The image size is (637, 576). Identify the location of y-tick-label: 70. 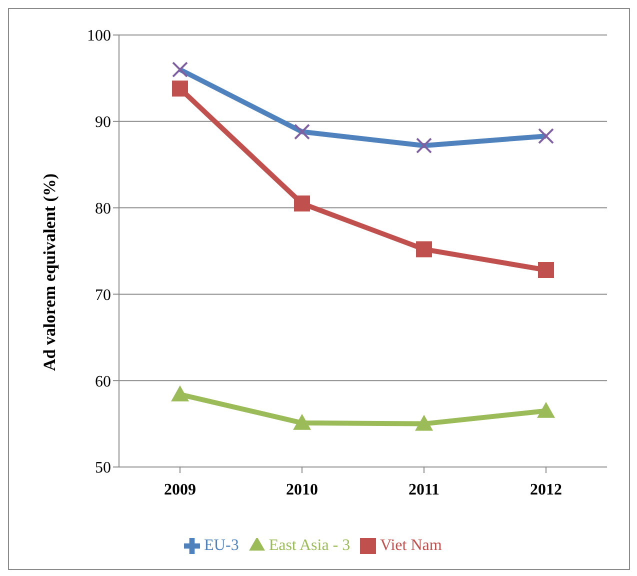
(103, 295).